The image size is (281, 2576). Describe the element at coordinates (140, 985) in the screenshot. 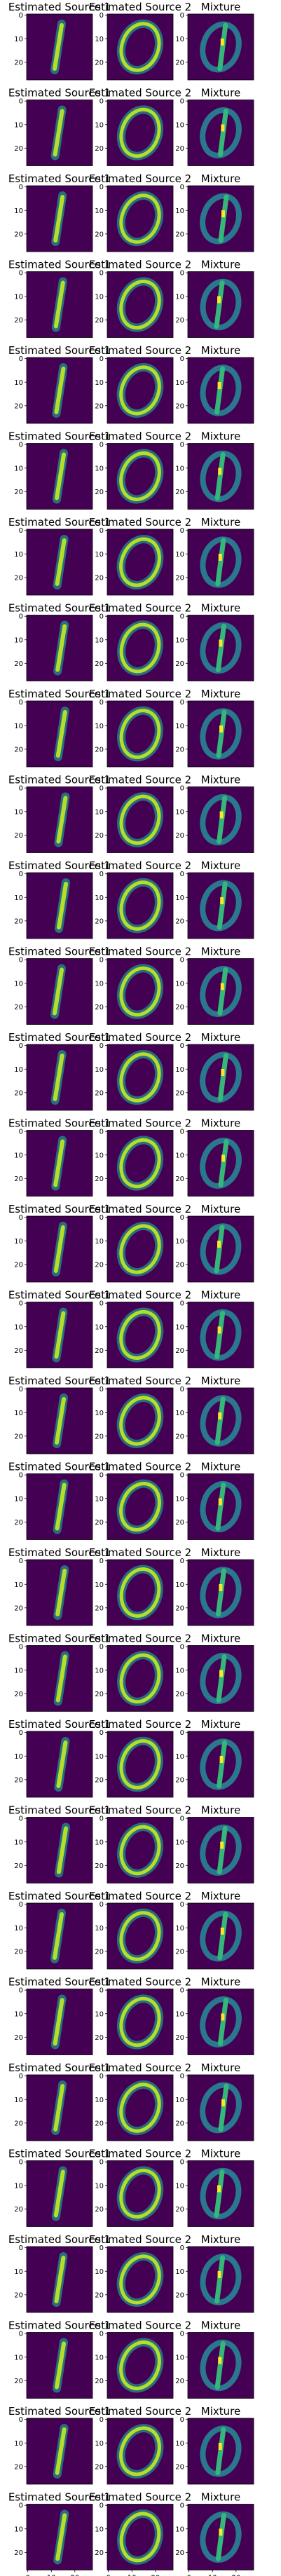

I see `panel-r12-c2: Estimated Source 20 10 20` at that location.